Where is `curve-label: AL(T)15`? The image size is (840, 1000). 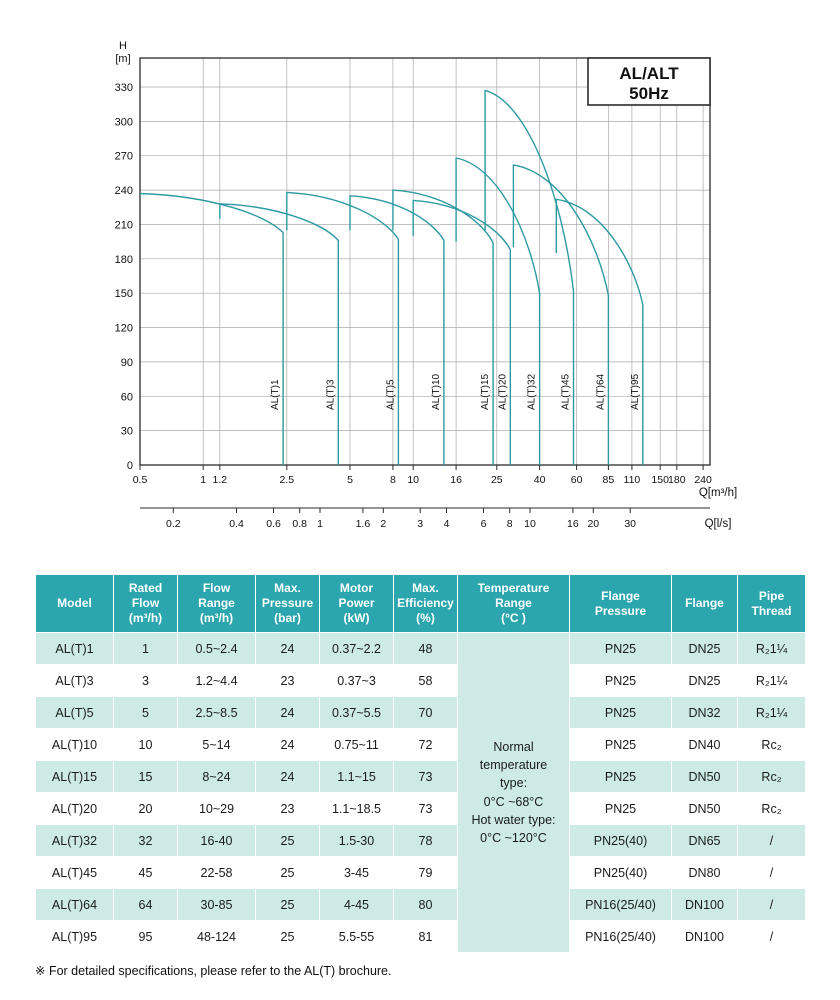
curve-label: AL(T)15 is located at coordinates (485, 391).